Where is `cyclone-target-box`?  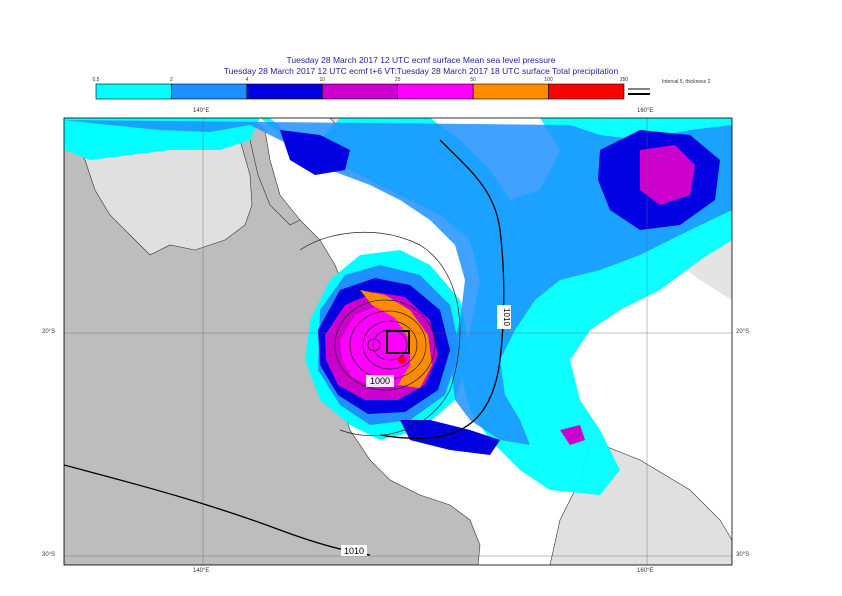 cyclone-target-box is located at coordinates (398, 342).